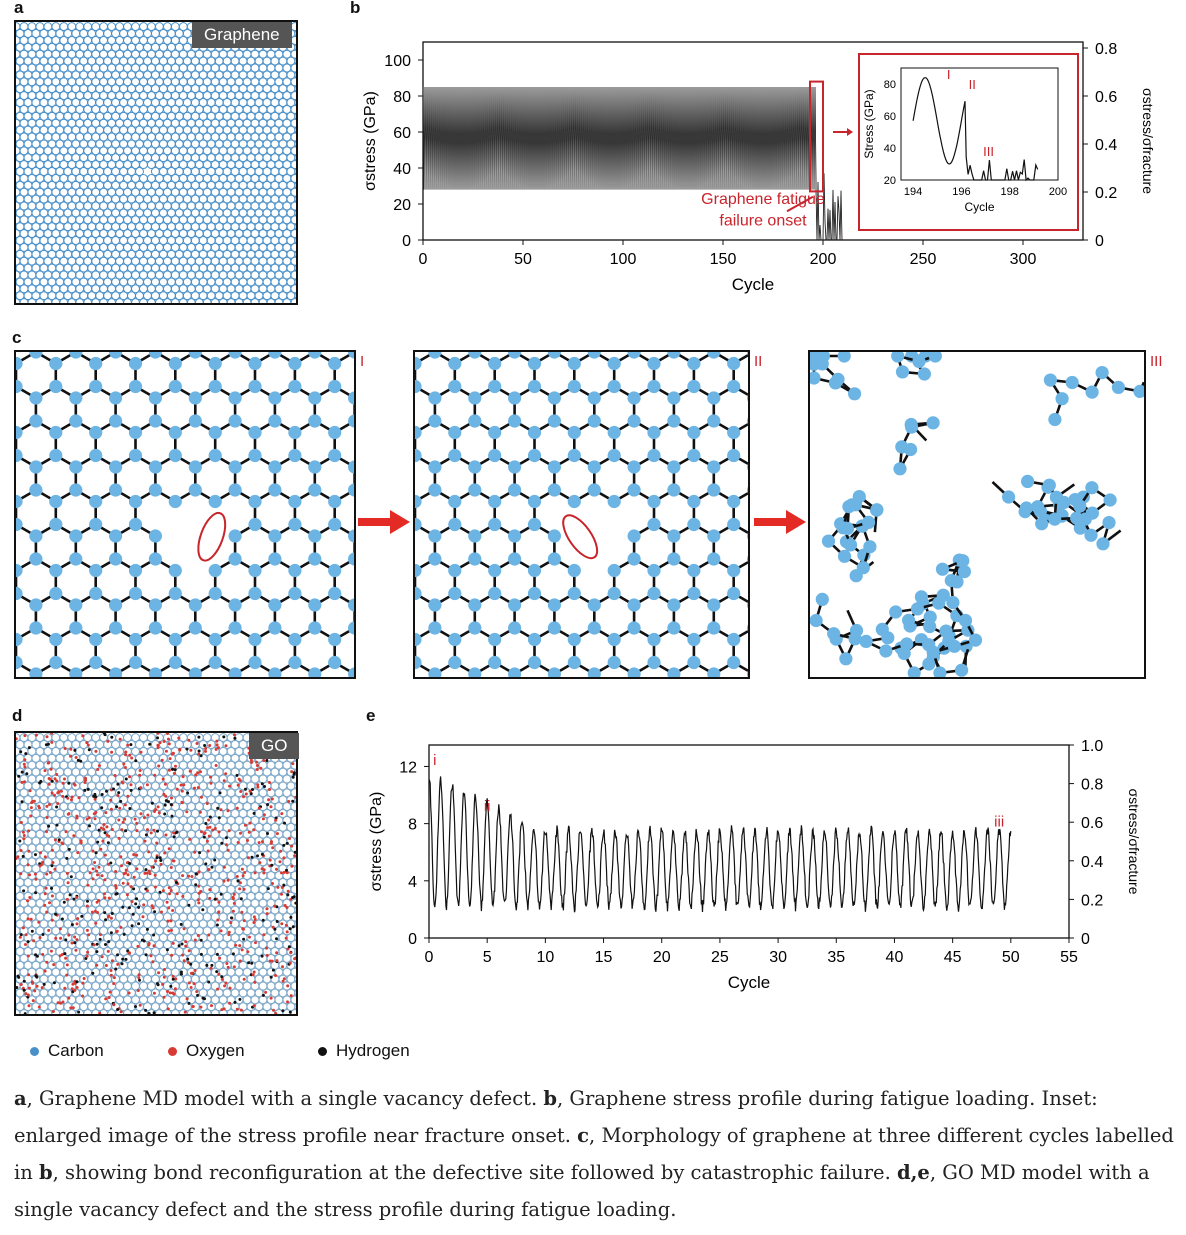 The width and height of the screenshot is (1186, 1235). I want to click on panel-label-b: b, so click(355, 8).